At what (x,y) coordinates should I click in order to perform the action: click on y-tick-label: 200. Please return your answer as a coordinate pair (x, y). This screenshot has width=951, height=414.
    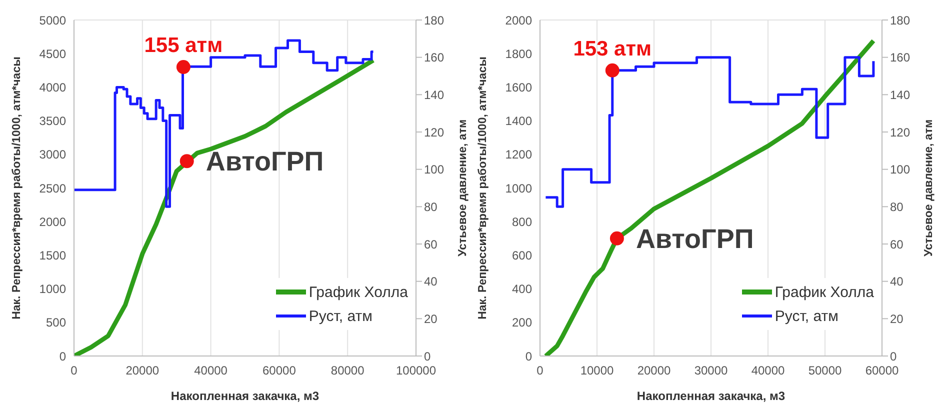
    Looking at the image, I should click on (522, 323).